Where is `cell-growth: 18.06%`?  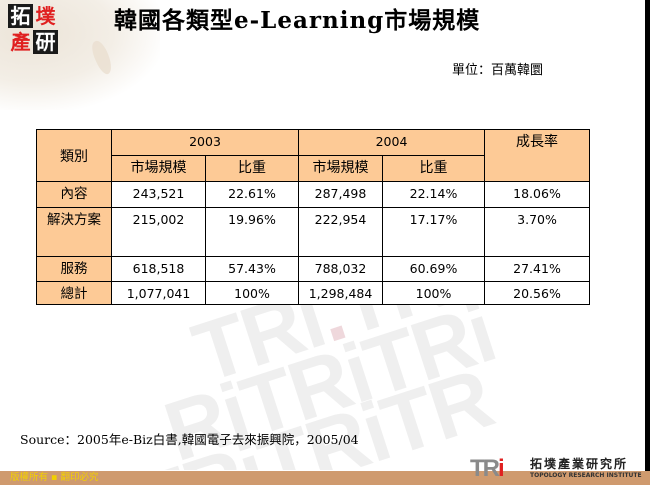 cell-growth: 18.06% is located at coordinates (537, 194).